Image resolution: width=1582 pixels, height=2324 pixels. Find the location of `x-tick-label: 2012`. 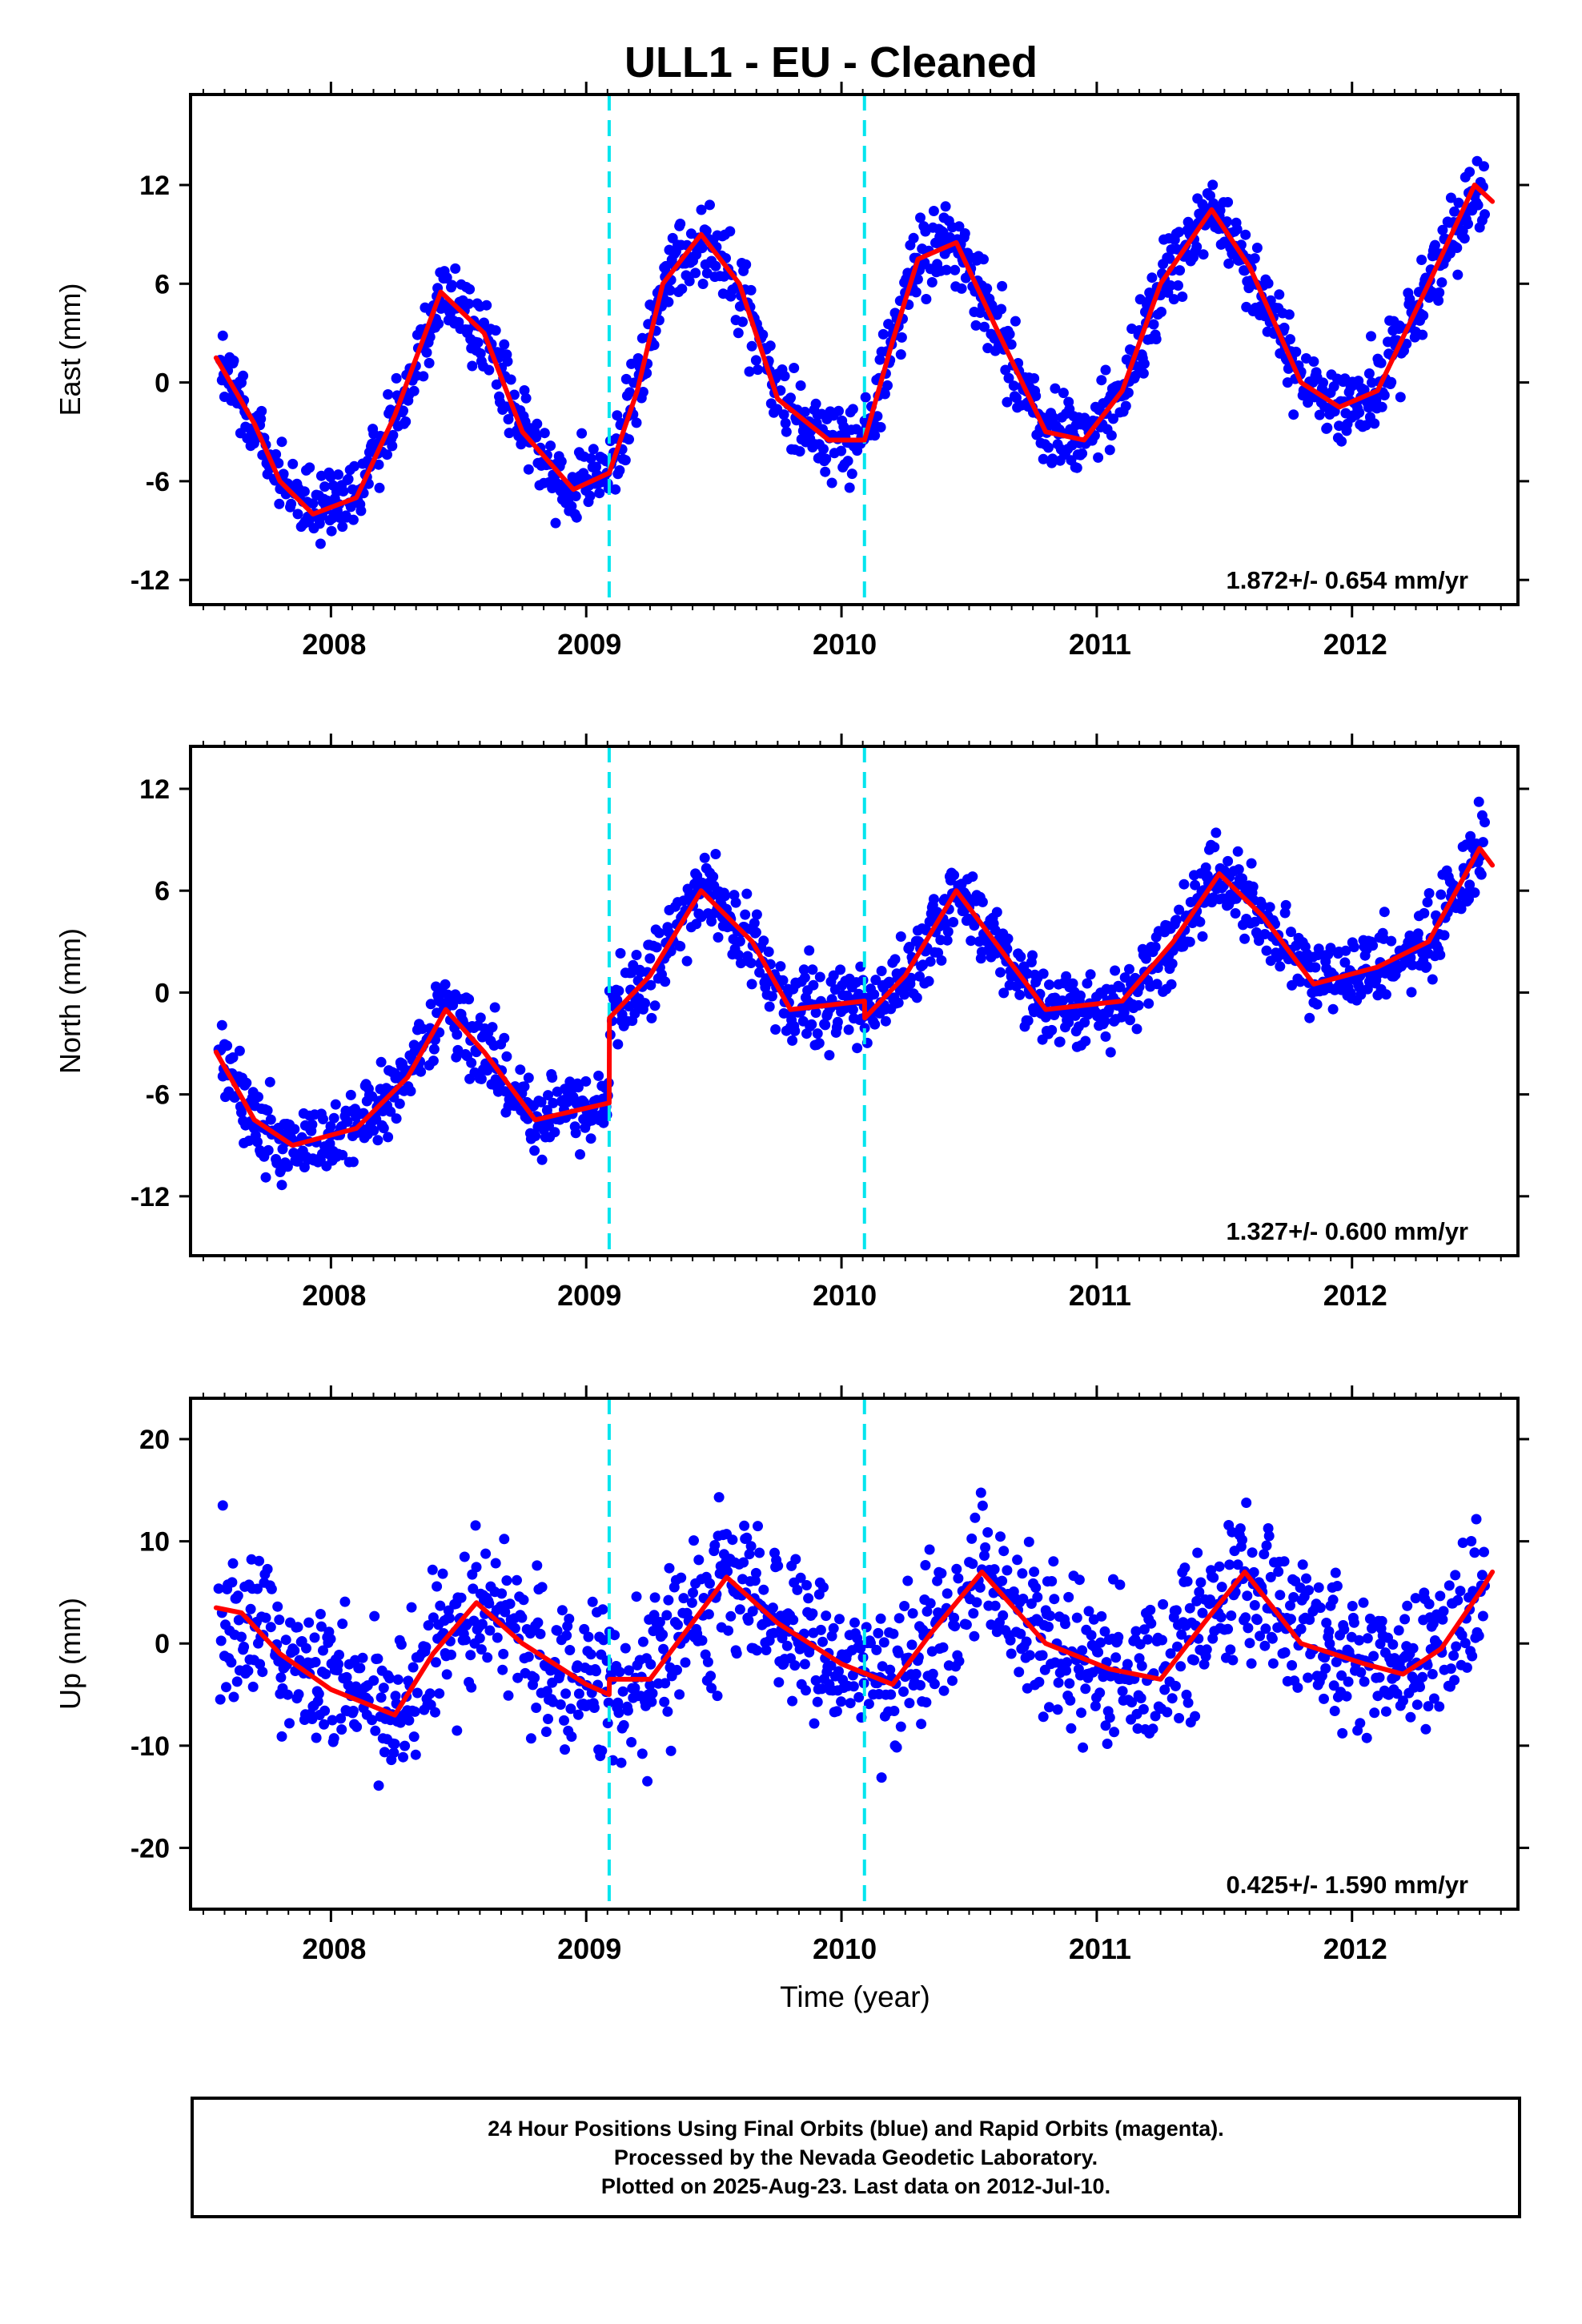

x-tick-label: 2012 is located at coordinates (1355, 1295).